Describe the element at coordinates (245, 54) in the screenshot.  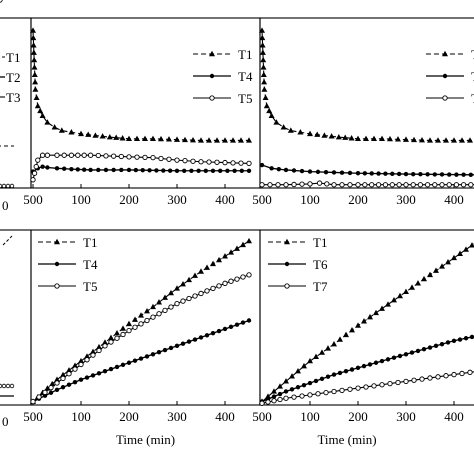
I see `legend-label: T1` at that location.